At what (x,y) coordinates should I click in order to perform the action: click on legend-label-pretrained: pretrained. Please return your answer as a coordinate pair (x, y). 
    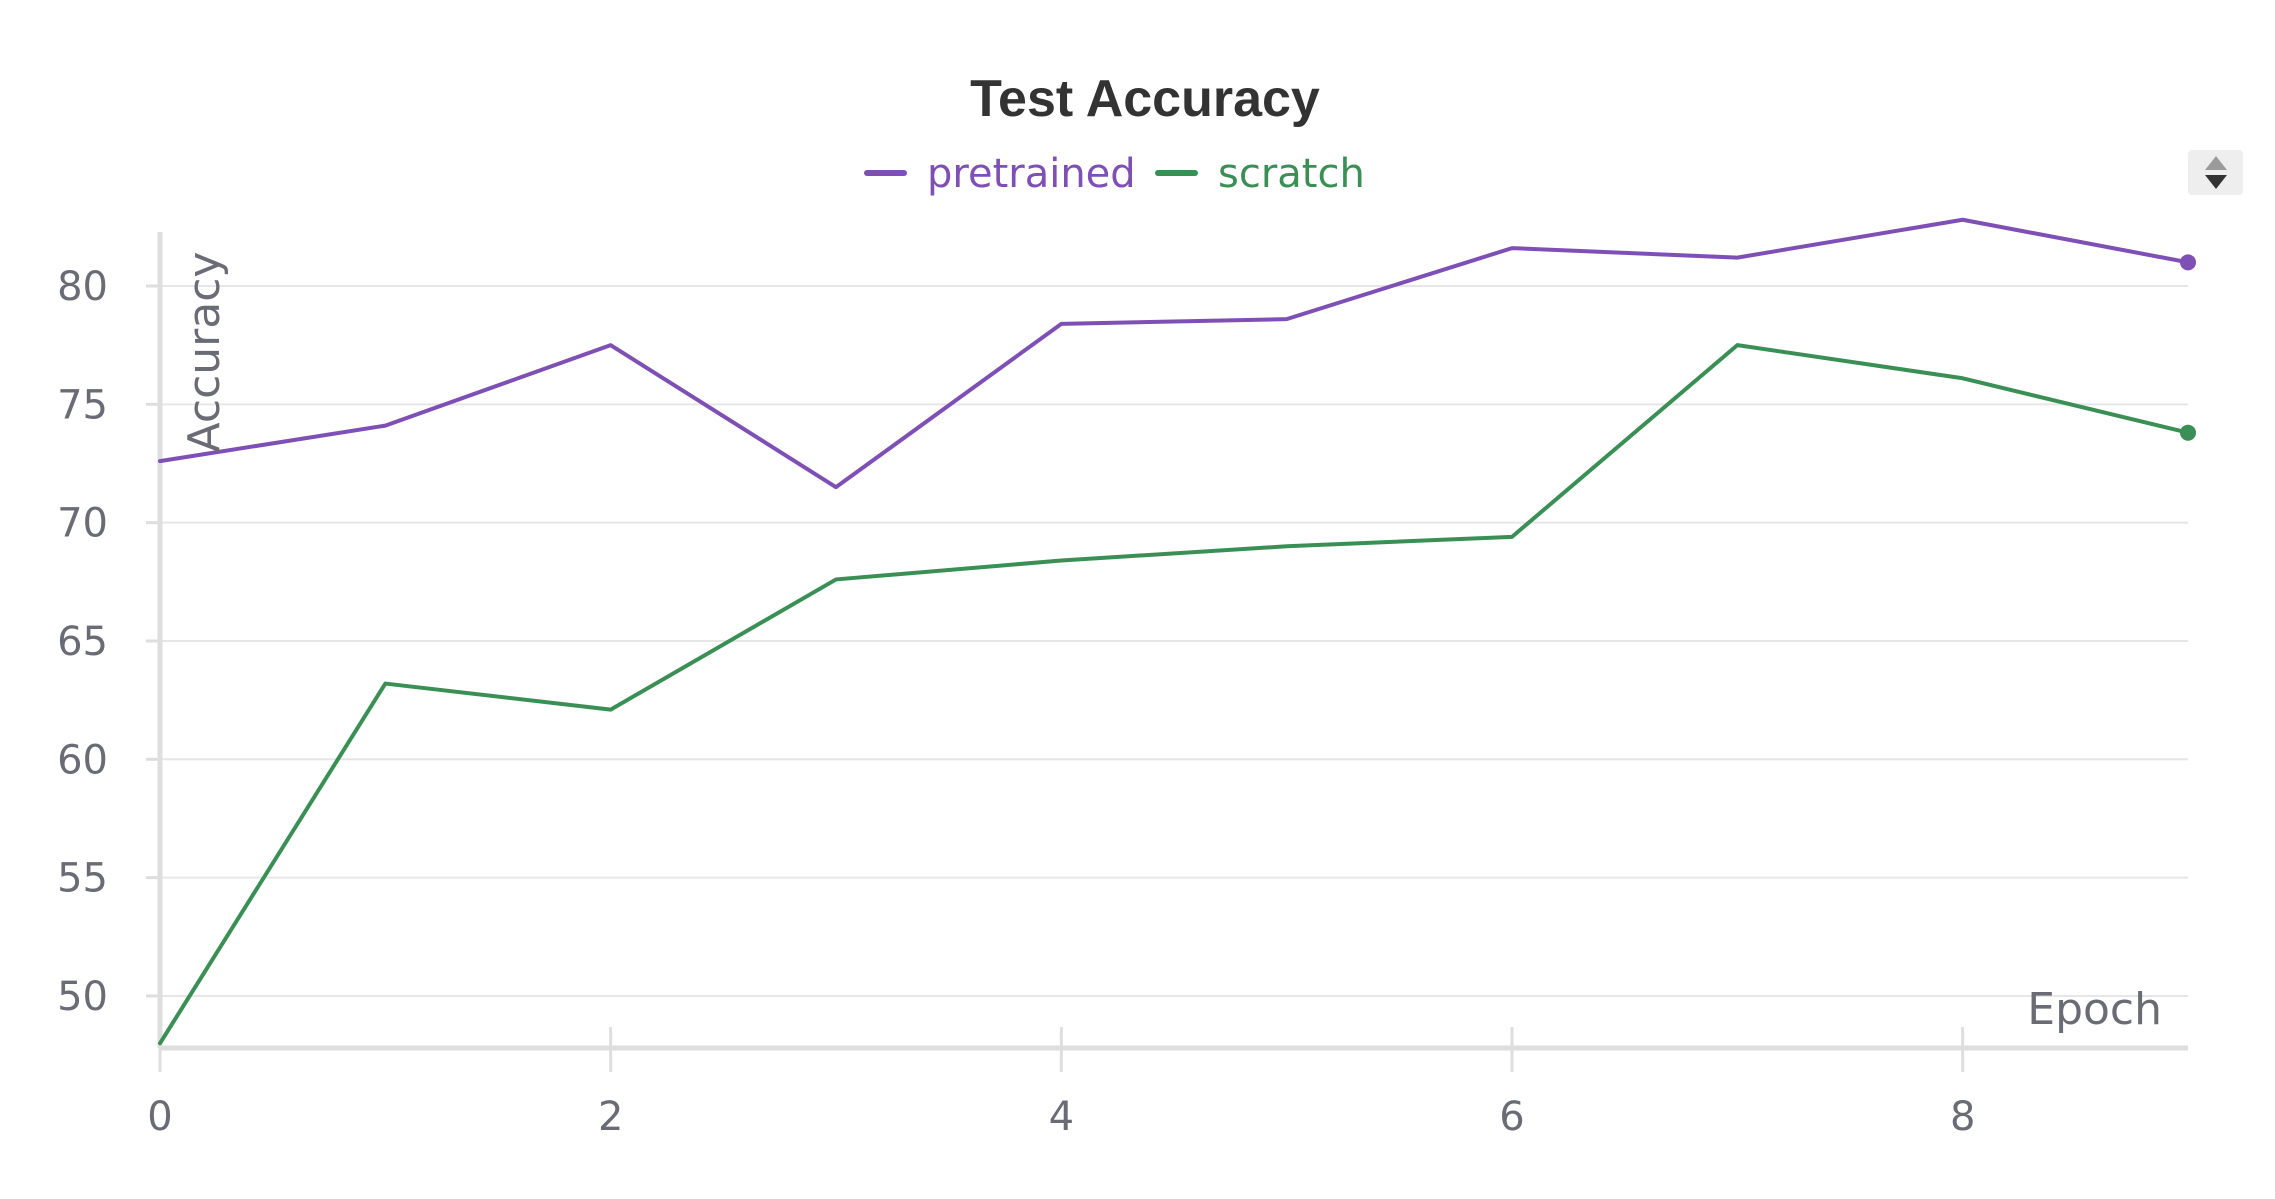
    Looking at the image, I should click on (1031, 174).